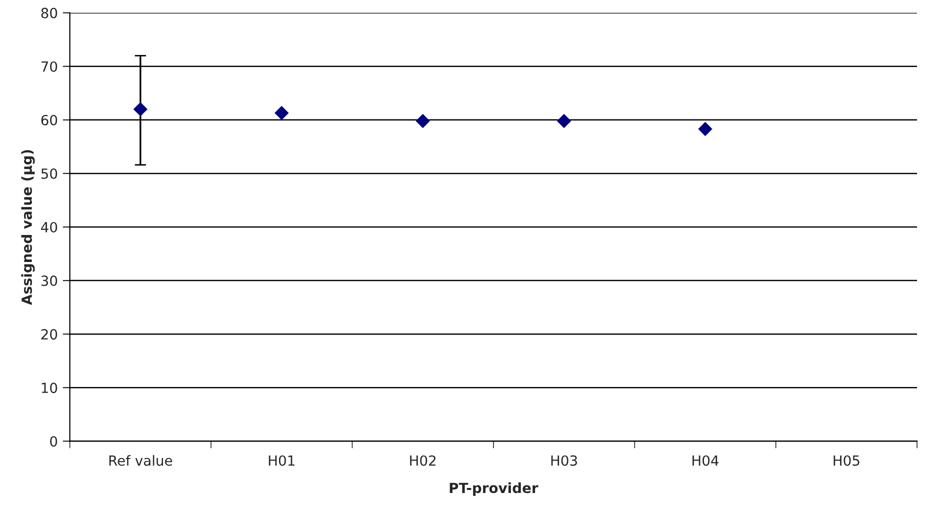 Image resolution: width=931 pixels, height=513 pixels. What do you see at coordinates (564, 460) in the screenshot?
I see `x-tick-label: H03` at bounding box center [564, 460].